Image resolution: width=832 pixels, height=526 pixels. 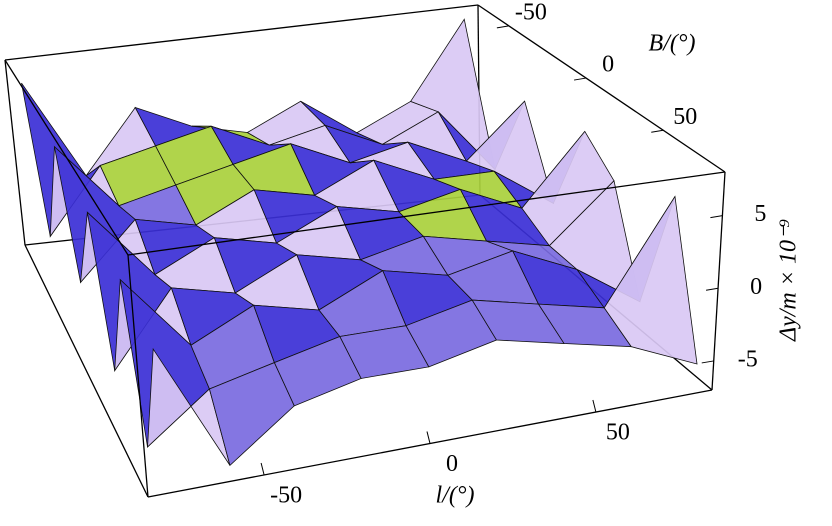 What do you see at coordinates (286, 495) in the screenshot?
I see `x-tick-label: -50` at bounding box center [286, 495].